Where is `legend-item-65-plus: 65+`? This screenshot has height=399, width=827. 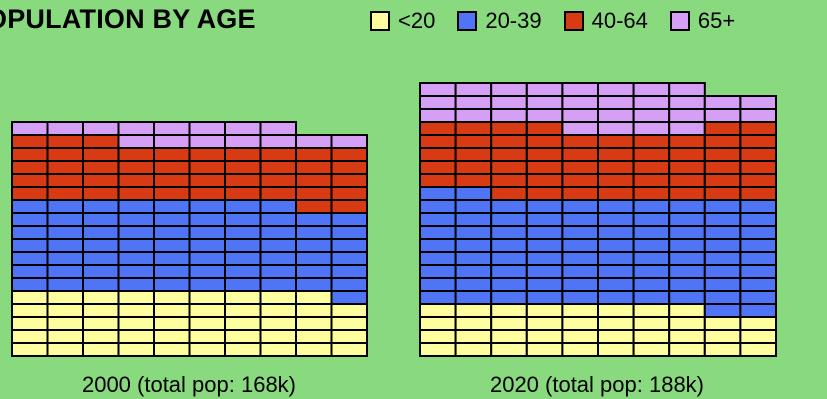 legend-item-65-plus: 65+ is located at coordinates (702, 21).